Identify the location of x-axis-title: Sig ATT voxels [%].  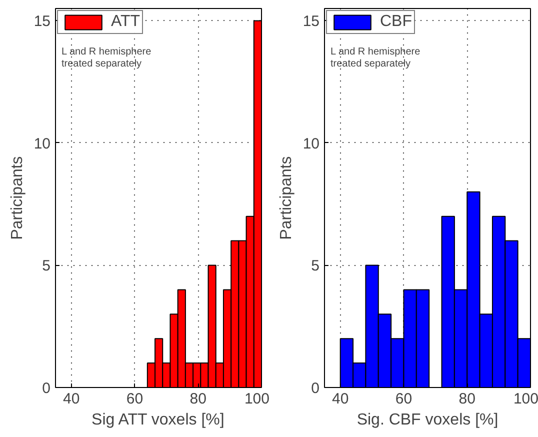
(158, 420).